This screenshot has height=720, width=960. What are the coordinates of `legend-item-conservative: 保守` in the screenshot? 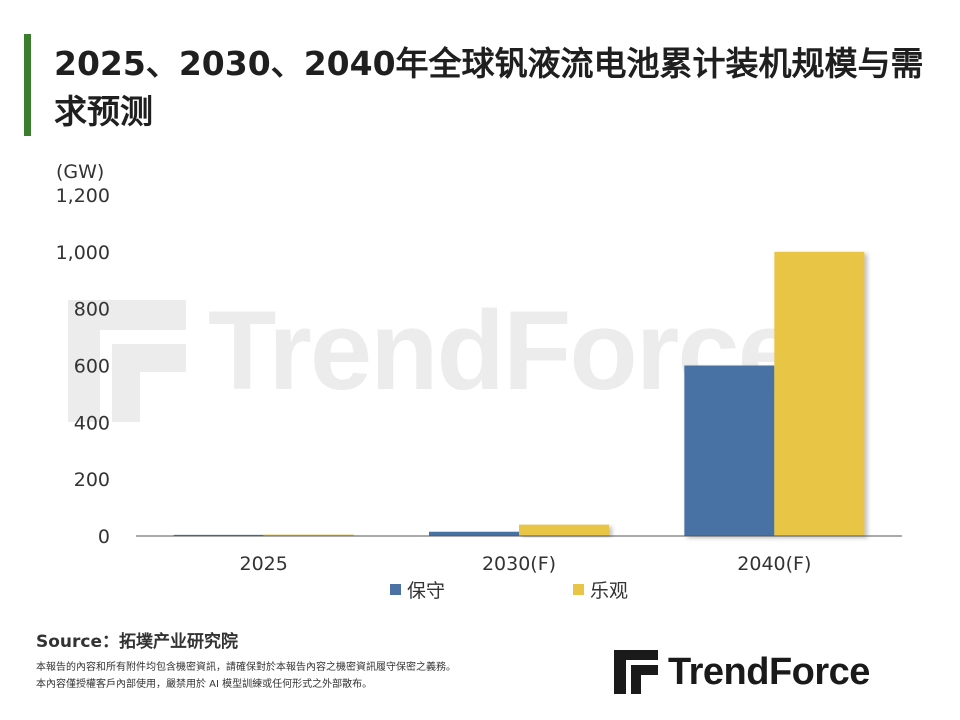 It's located at (417, 589).